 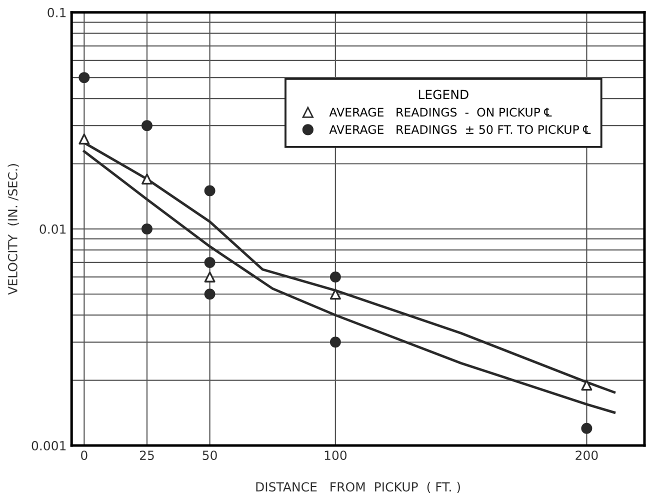 I want to click on x-tick-label: 50, so click(x=209, y=455).